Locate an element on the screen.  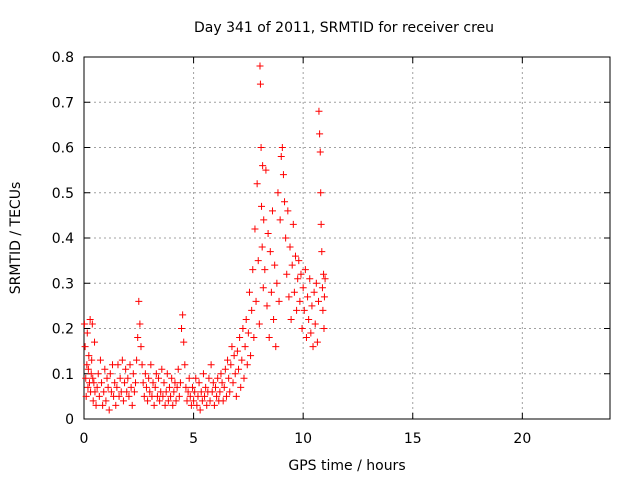
y-tick-label: 0.5 is located at coordinates (63, 194).